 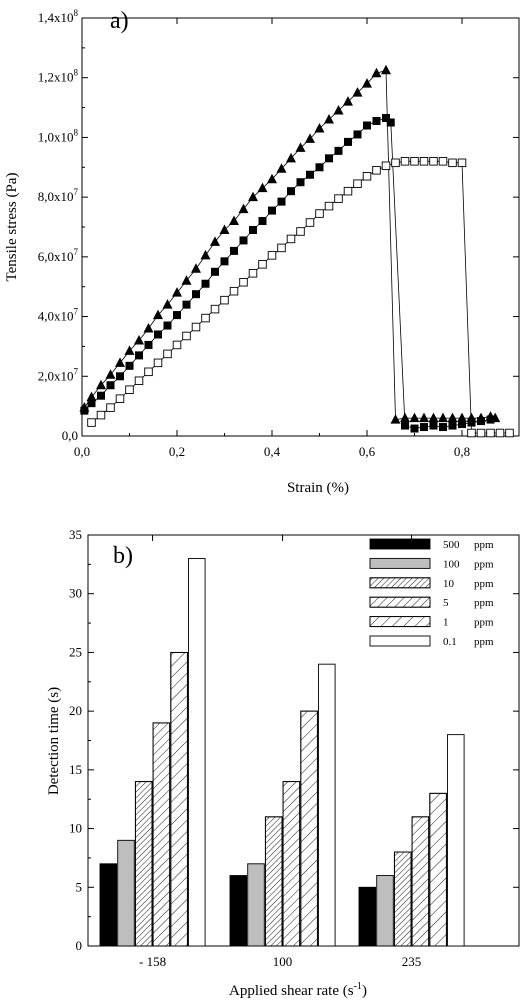 I want to click on y-tick-label: 25, so click(x=75, y=651).